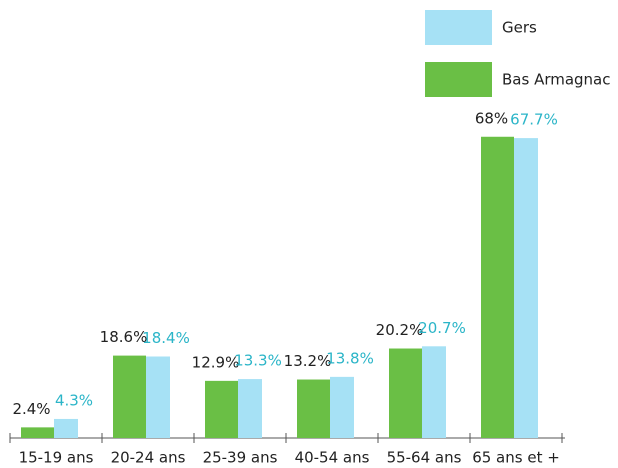 The image size is (618, 468). Describe the element at coordinates (31, 409) in the screenshot. I see `data-label: 2.4%` at that location.